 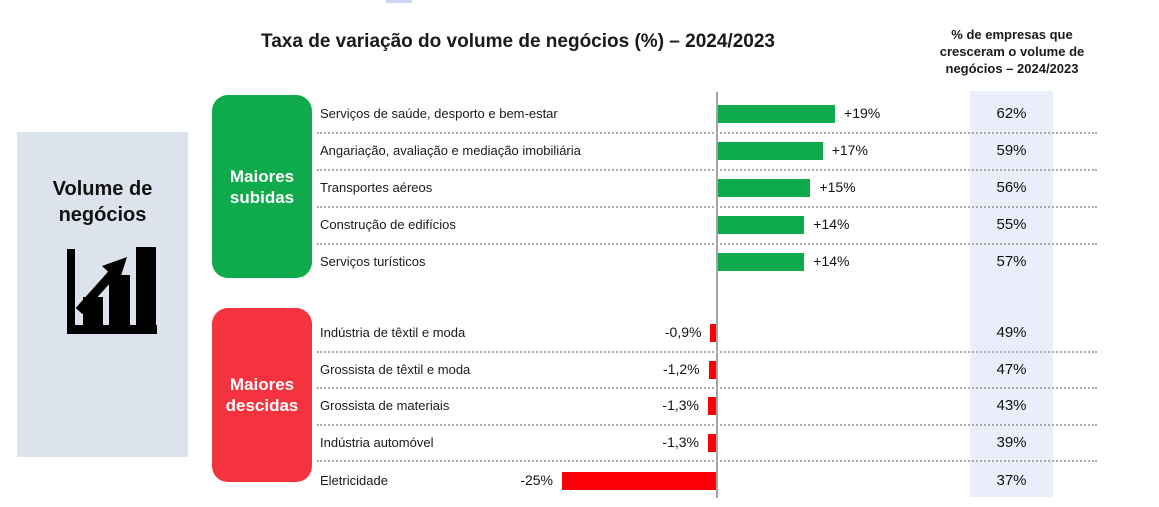 I want to click on chart-axis-line, so click(x=717, y=295).